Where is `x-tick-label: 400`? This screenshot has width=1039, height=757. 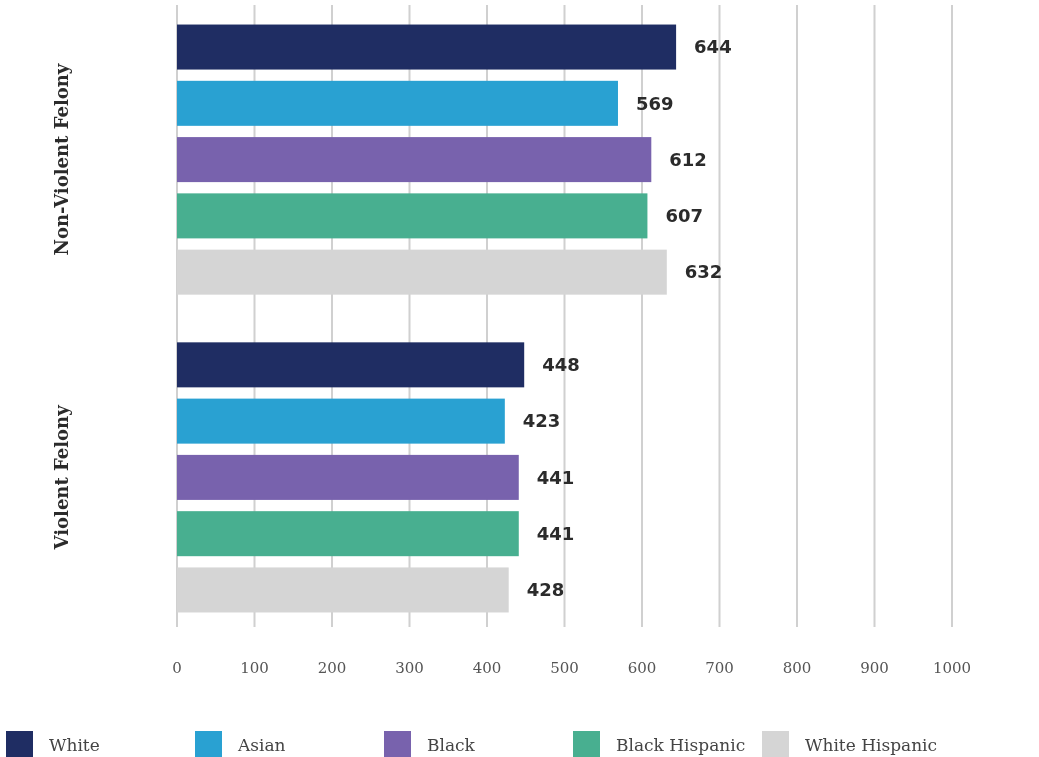 x-tick-label: 400 is located at coordinates (487, 668).